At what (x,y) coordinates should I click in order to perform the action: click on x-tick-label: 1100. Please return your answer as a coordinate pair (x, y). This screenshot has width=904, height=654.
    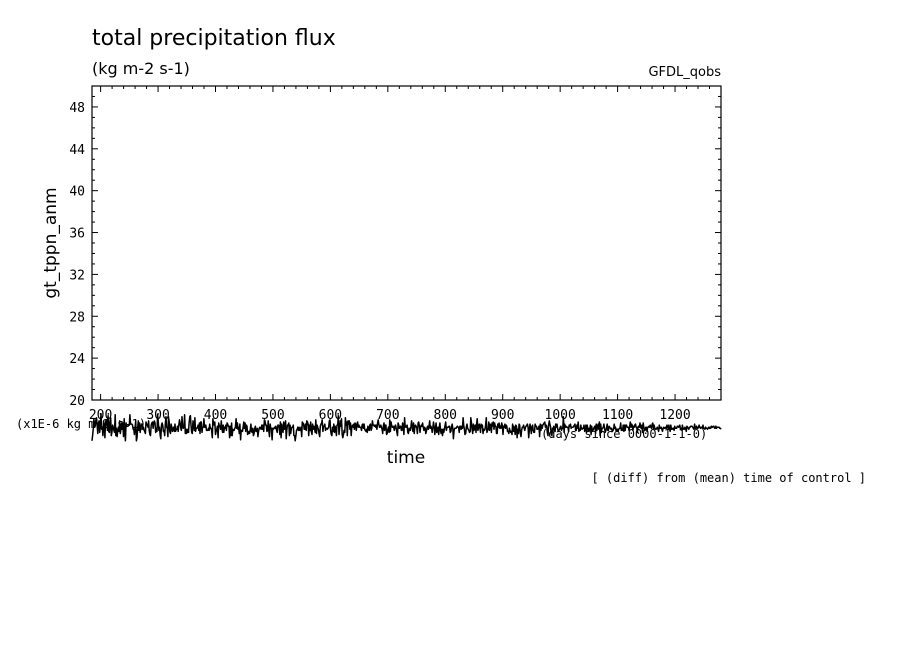
    Looking at the image, I should click on (617, 415).